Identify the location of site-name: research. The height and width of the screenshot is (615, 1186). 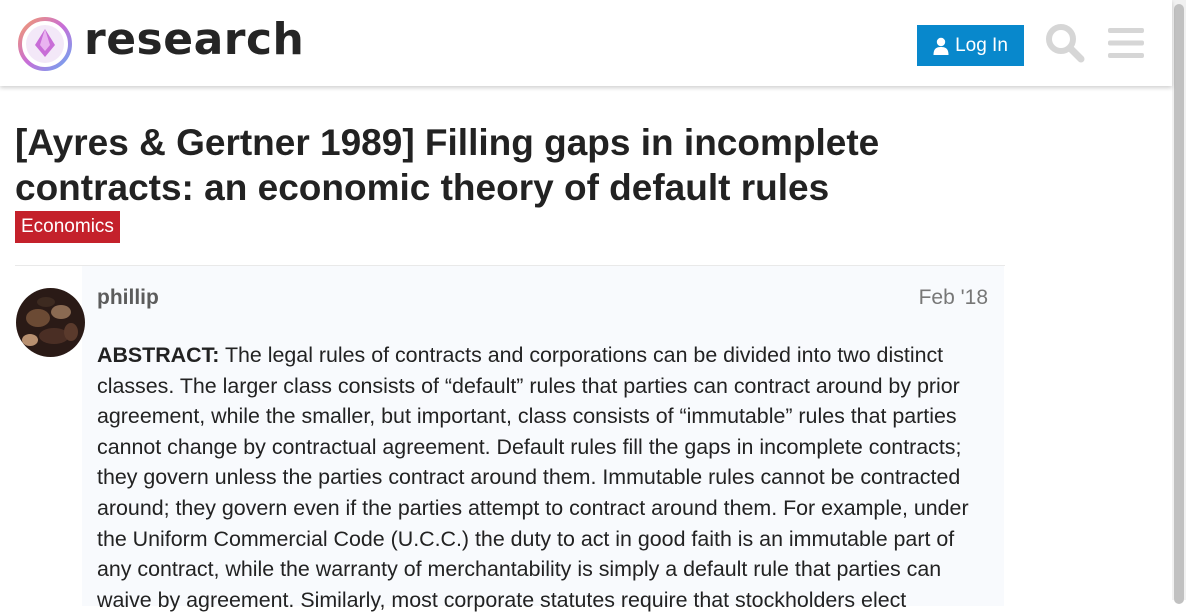
(194, 39).